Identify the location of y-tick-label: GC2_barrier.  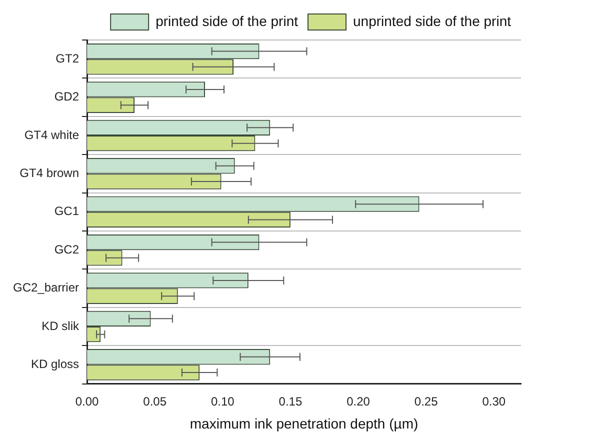
(46, 287).